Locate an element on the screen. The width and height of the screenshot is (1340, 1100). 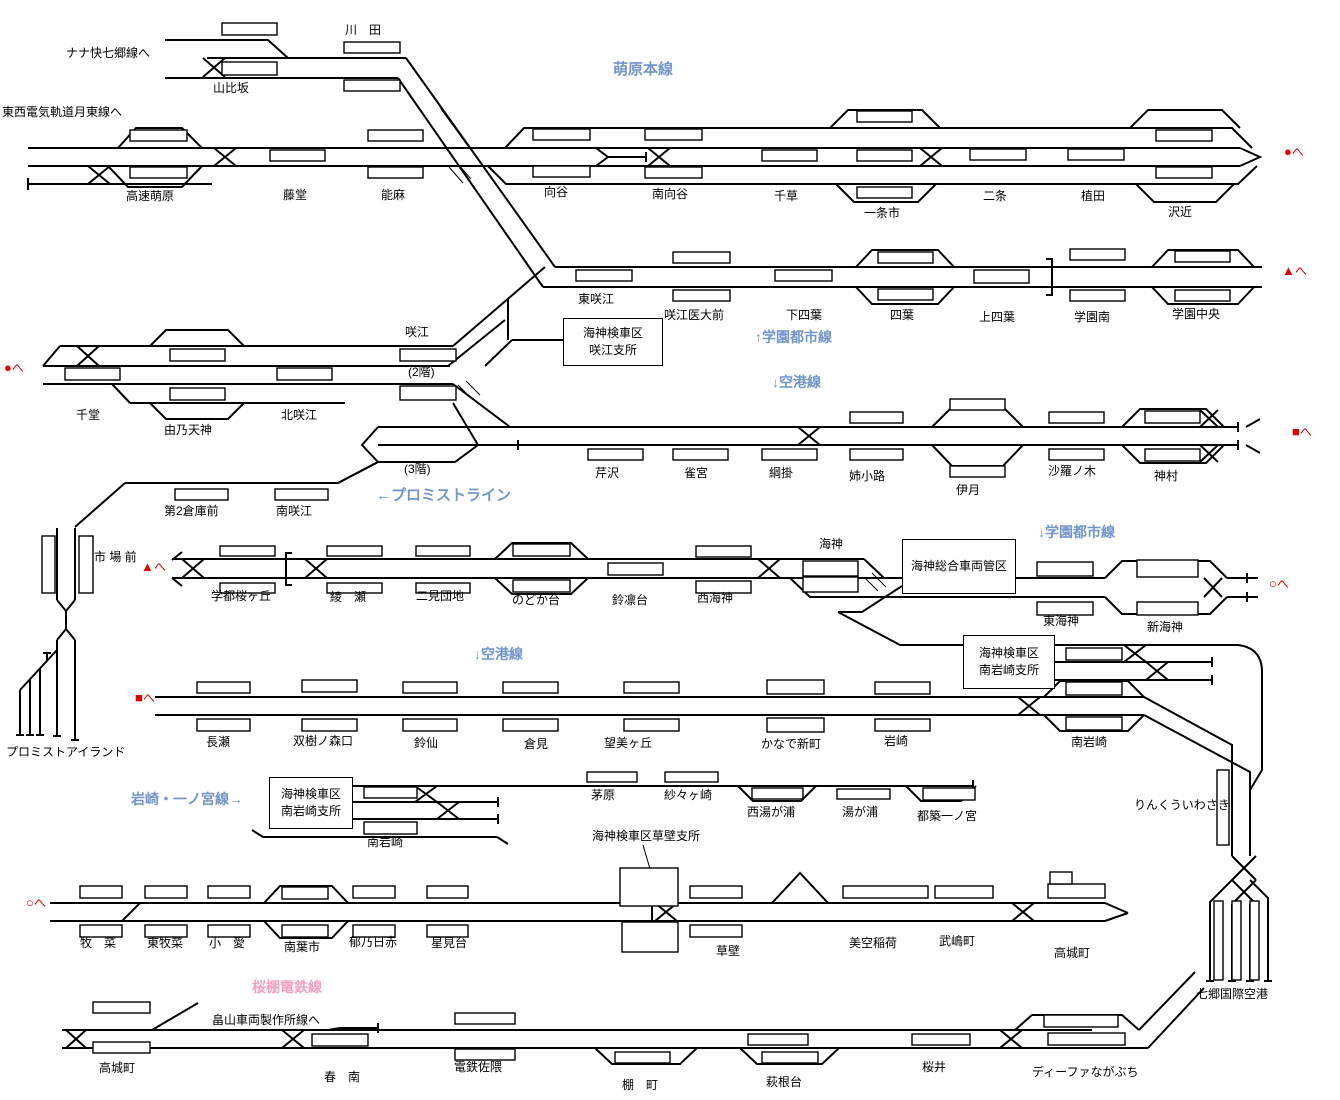
station-label: 綾 瀬 is located at coordinates (348, 597).